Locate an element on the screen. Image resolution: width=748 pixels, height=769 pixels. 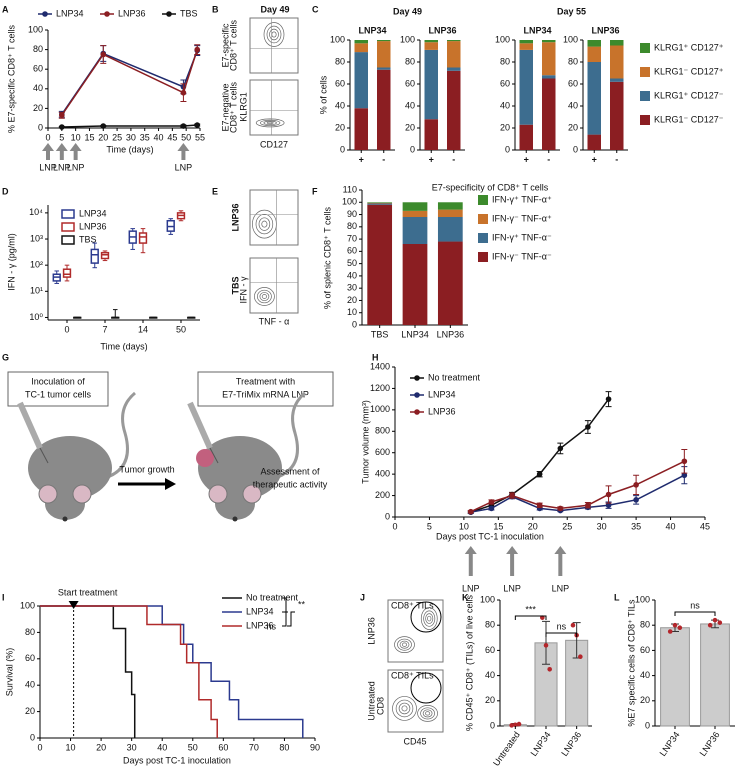
group-title: Day 49 is located at coordinates (407, 11).